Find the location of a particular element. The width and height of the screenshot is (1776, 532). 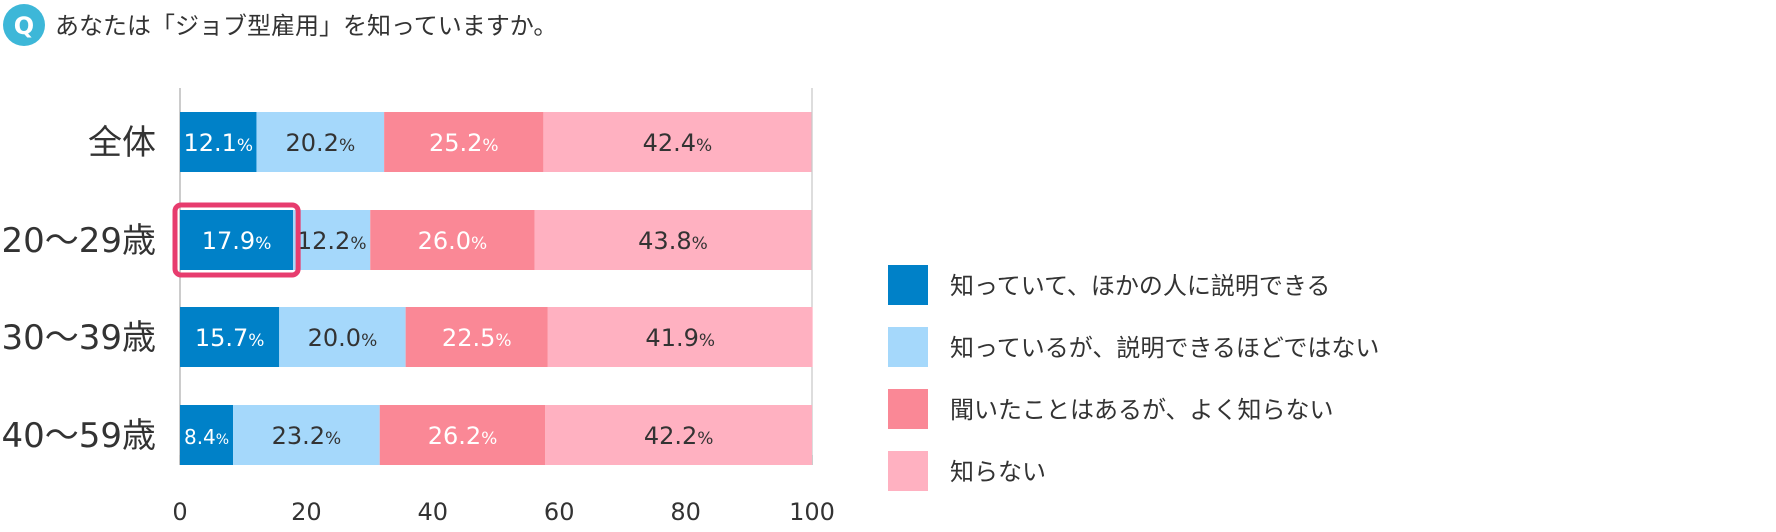

highlight-box is located at coordinates (236, 240).